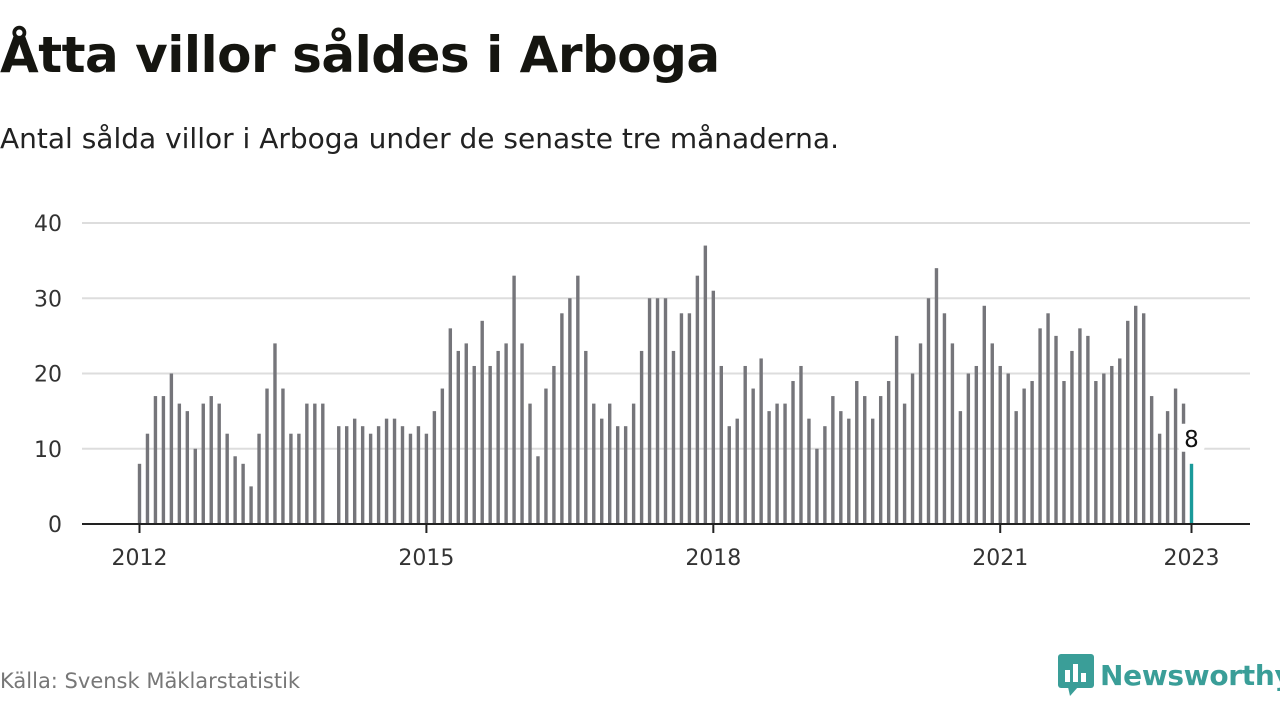 The height and width of the screenshot is (720, 1280). Describe the element at coordinates (1192, 558) in the screenshot. I see `x-tick-label: 2023` at that location.